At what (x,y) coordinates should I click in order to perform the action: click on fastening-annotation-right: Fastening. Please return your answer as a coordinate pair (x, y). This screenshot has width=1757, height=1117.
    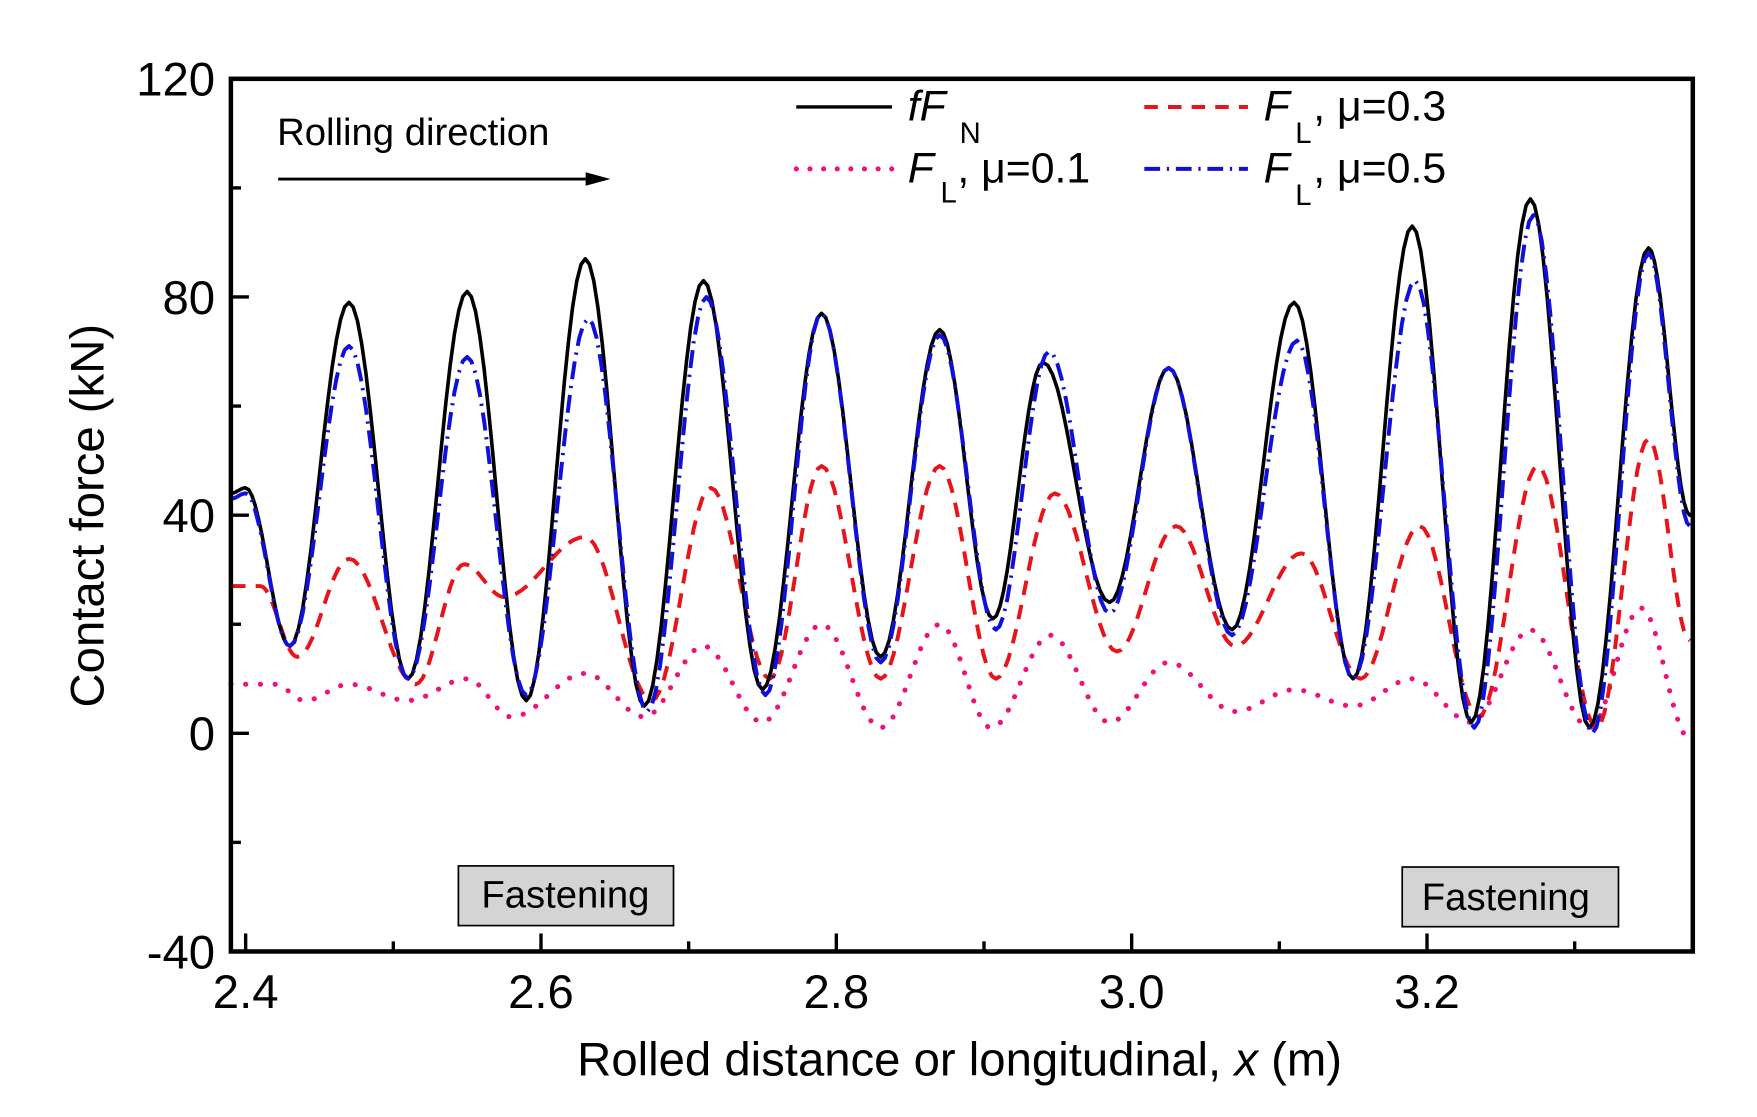
    Looking at the image, I should click on (1510, 897).